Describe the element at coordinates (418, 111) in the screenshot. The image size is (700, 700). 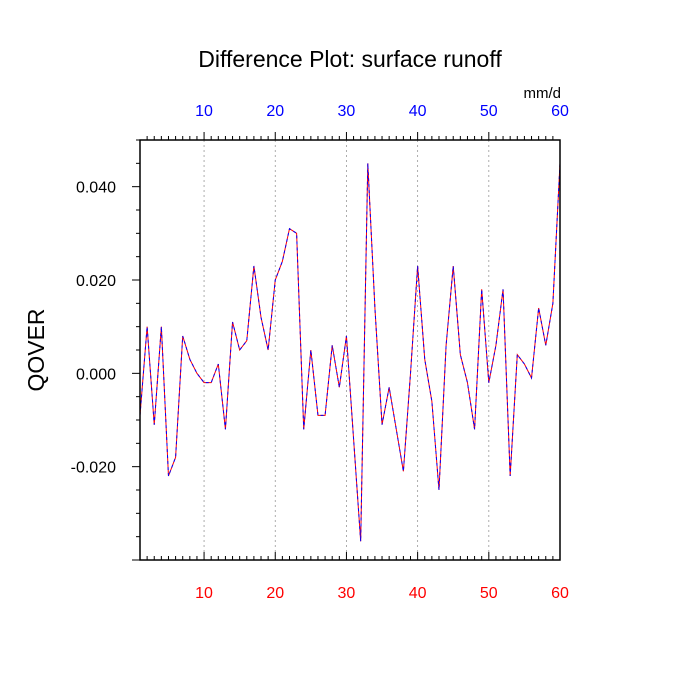
I see `top-tick-label: 40` at that location.